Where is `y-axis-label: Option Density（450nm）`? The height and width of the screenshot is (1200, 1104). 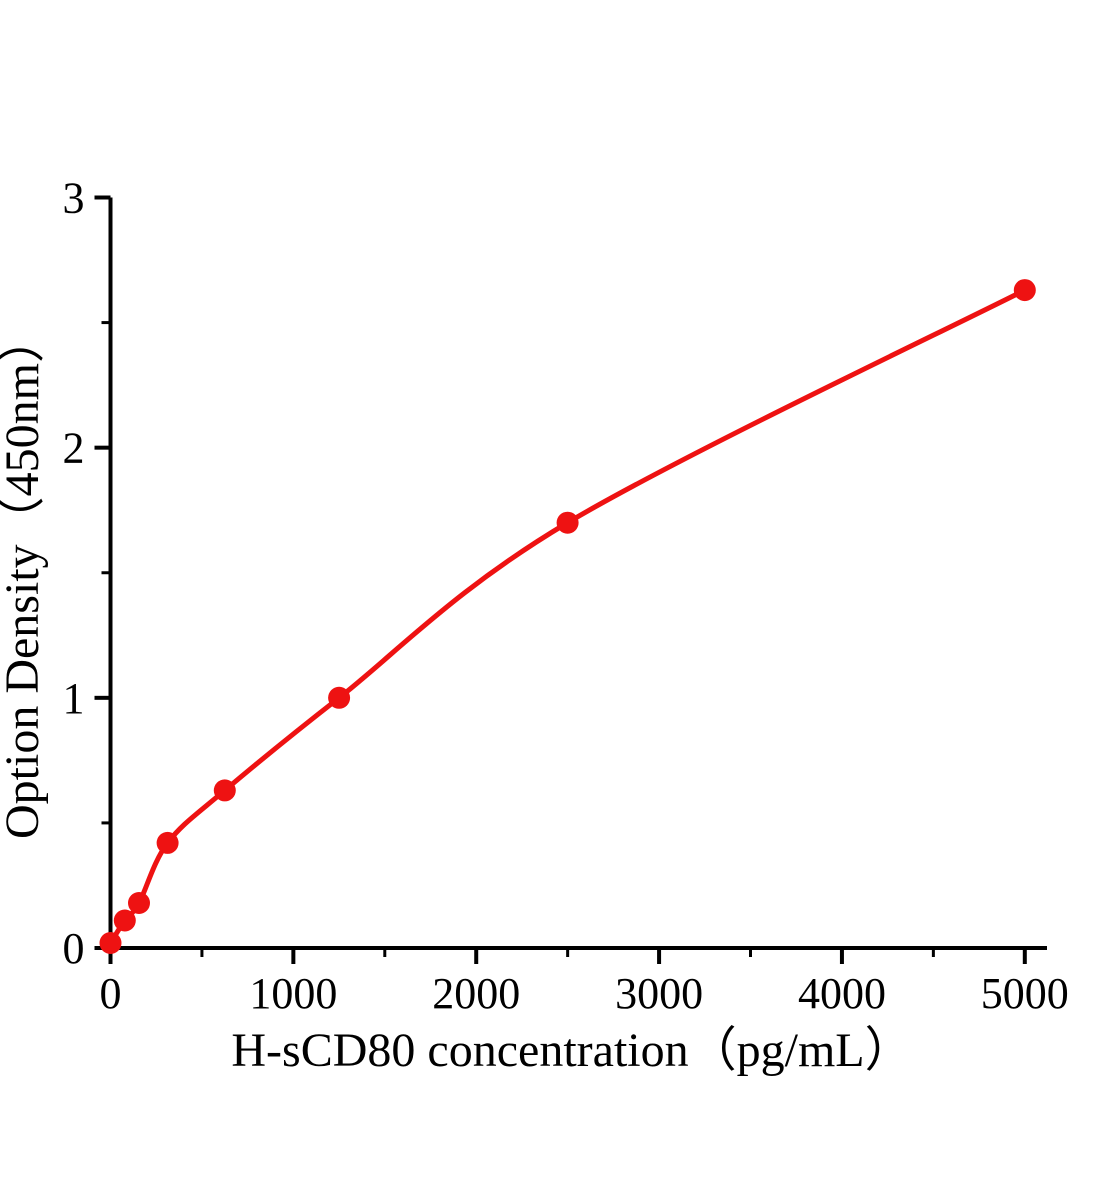 y-axis-label: Option Density（450nm） is located at coordinates (24, 577).